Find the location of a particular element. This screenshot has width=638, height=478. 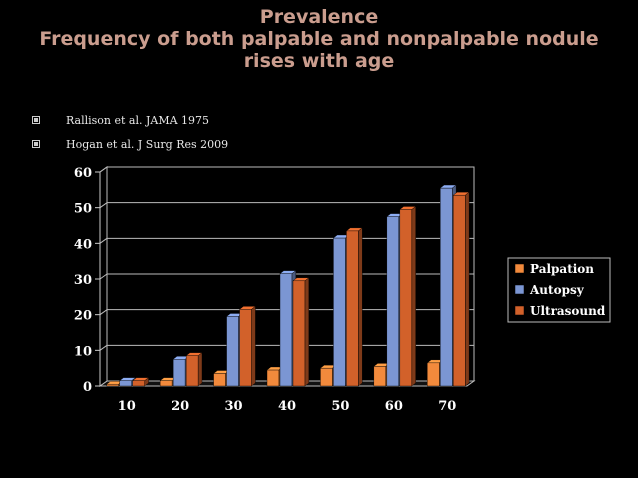

y-tick-label: 40 is located at coordinates (83, 244).